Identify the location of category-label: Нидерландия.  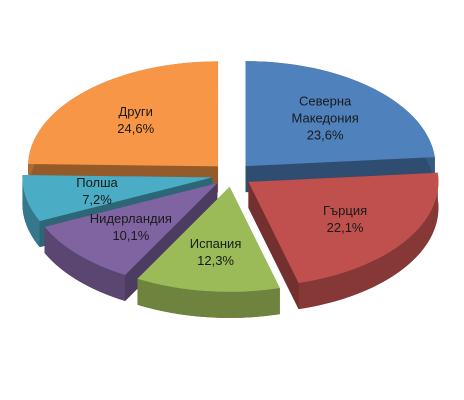
(130, 219).